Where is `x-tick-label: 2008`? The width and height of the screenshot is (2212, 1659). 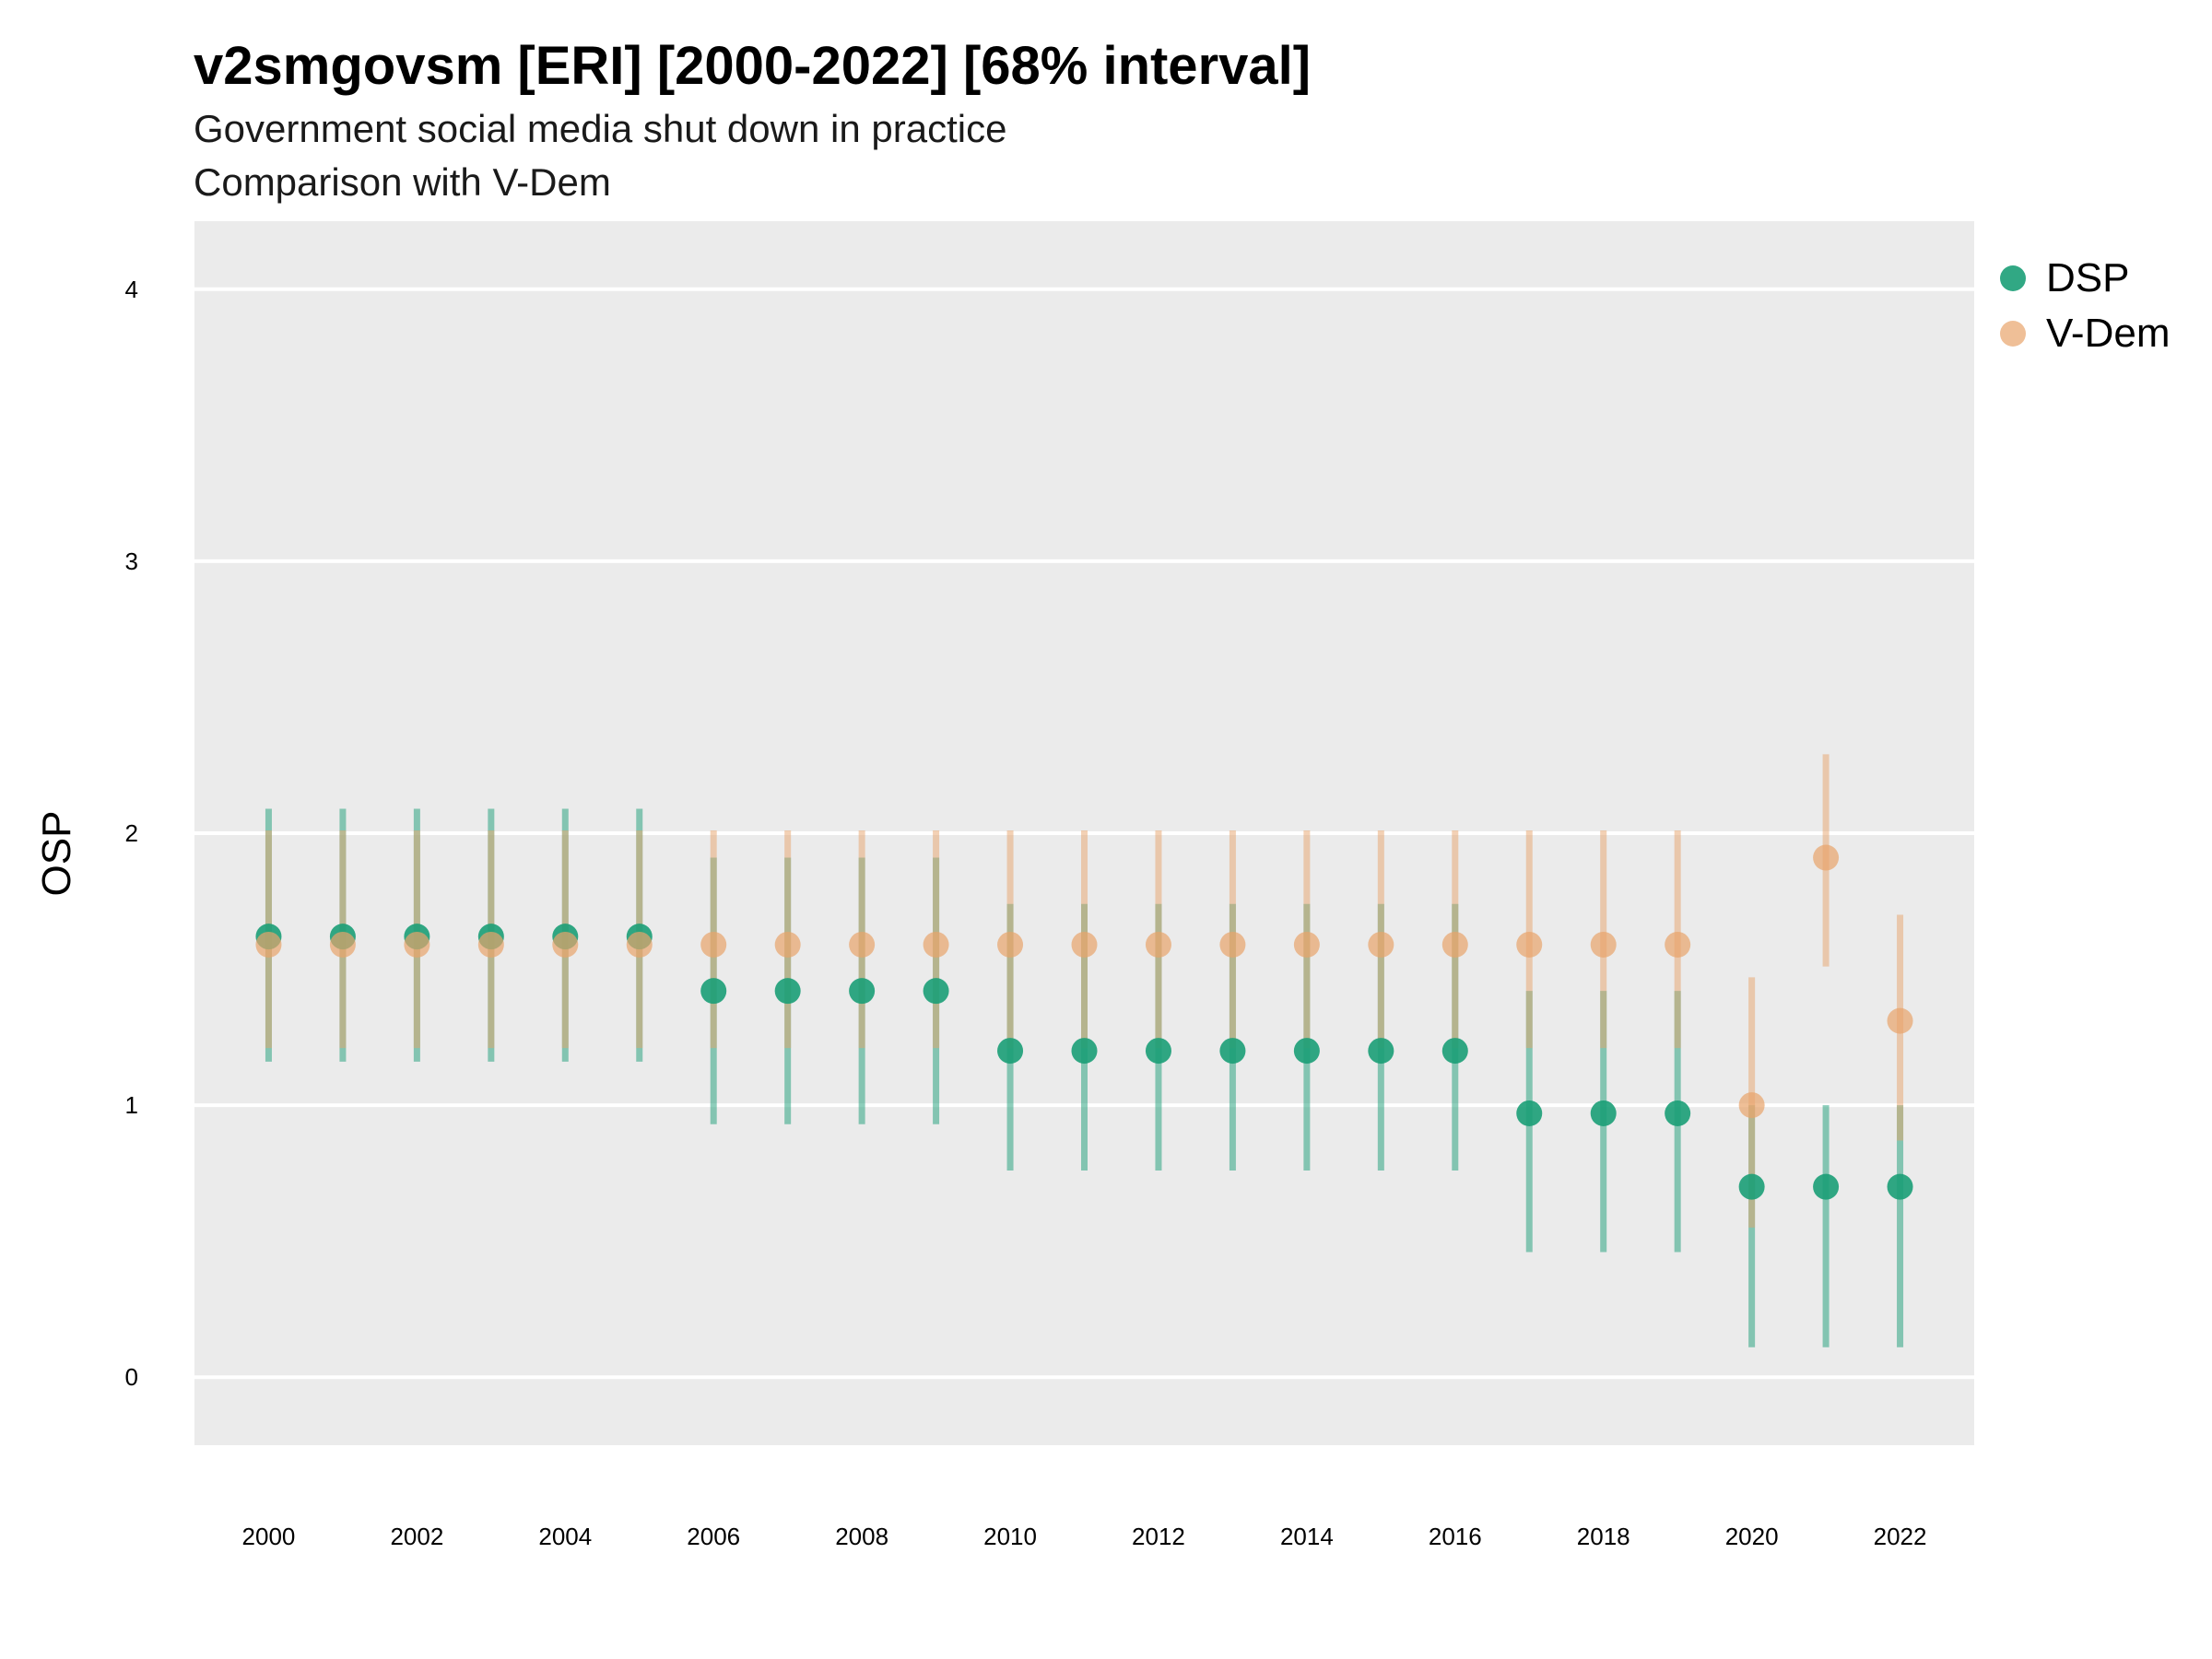 x-tick-label: 2008 is located at coordinates (861, 1536).